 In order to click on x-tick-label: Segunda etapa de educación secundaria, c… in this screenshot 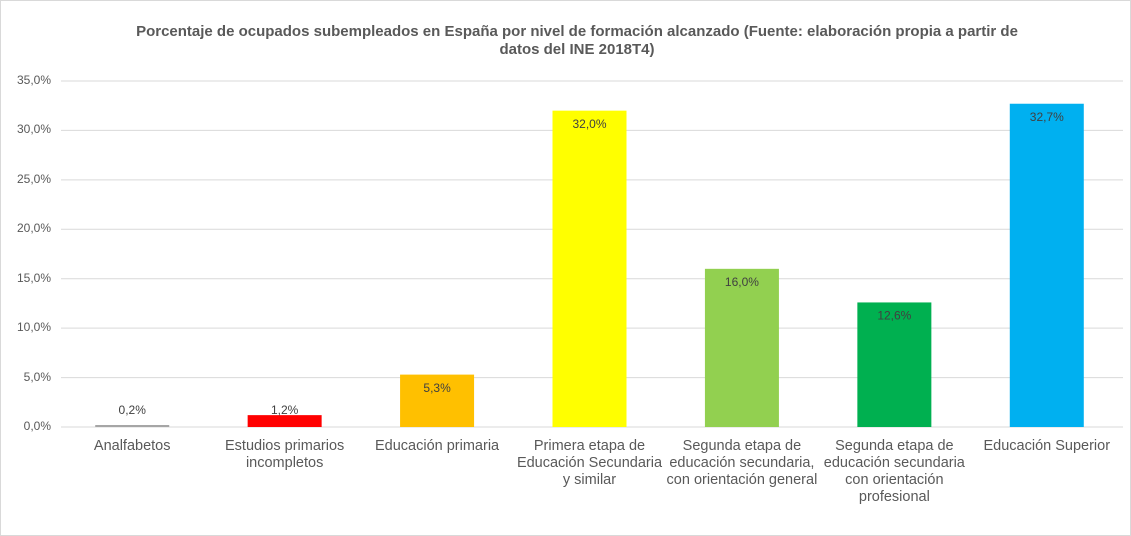, I will do `click(742, 463)`.